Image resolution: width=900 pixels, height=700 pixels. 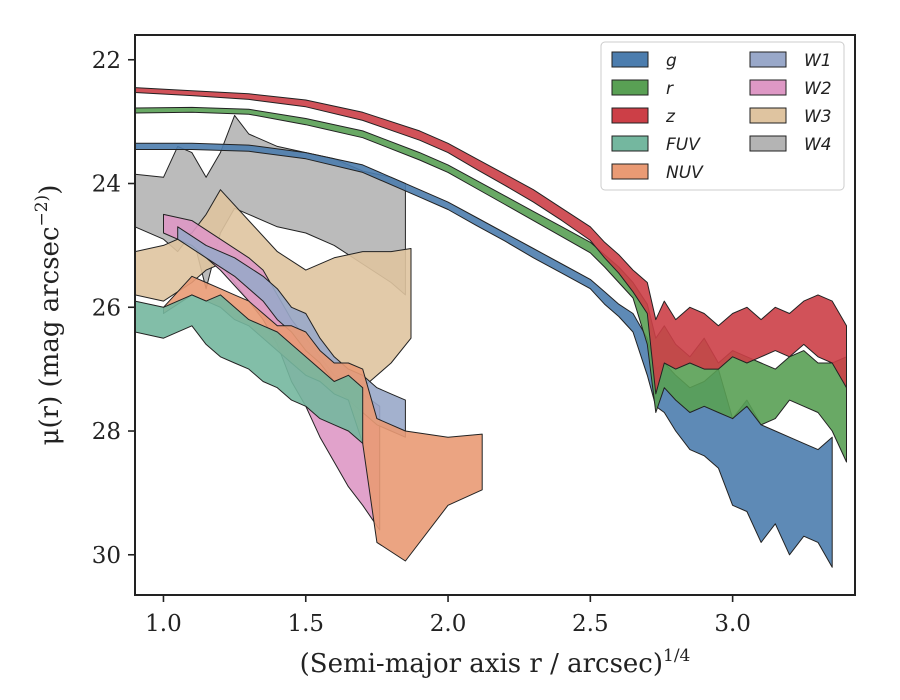 I want to click on legend-label-w3: W3, so click(x=818, y=117).